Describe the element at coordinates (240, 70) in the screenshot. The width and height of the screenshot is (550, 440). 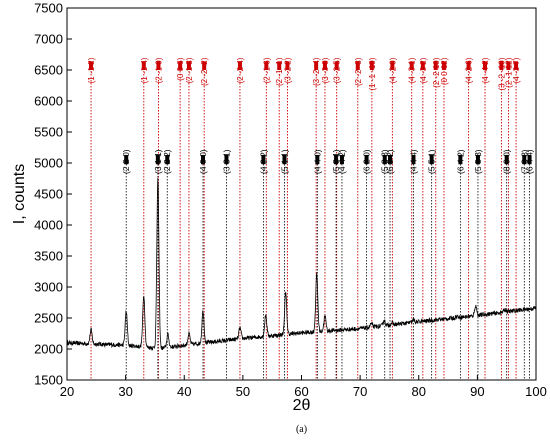
I see `red-reflection-label: (2 -2 4)` at that location.